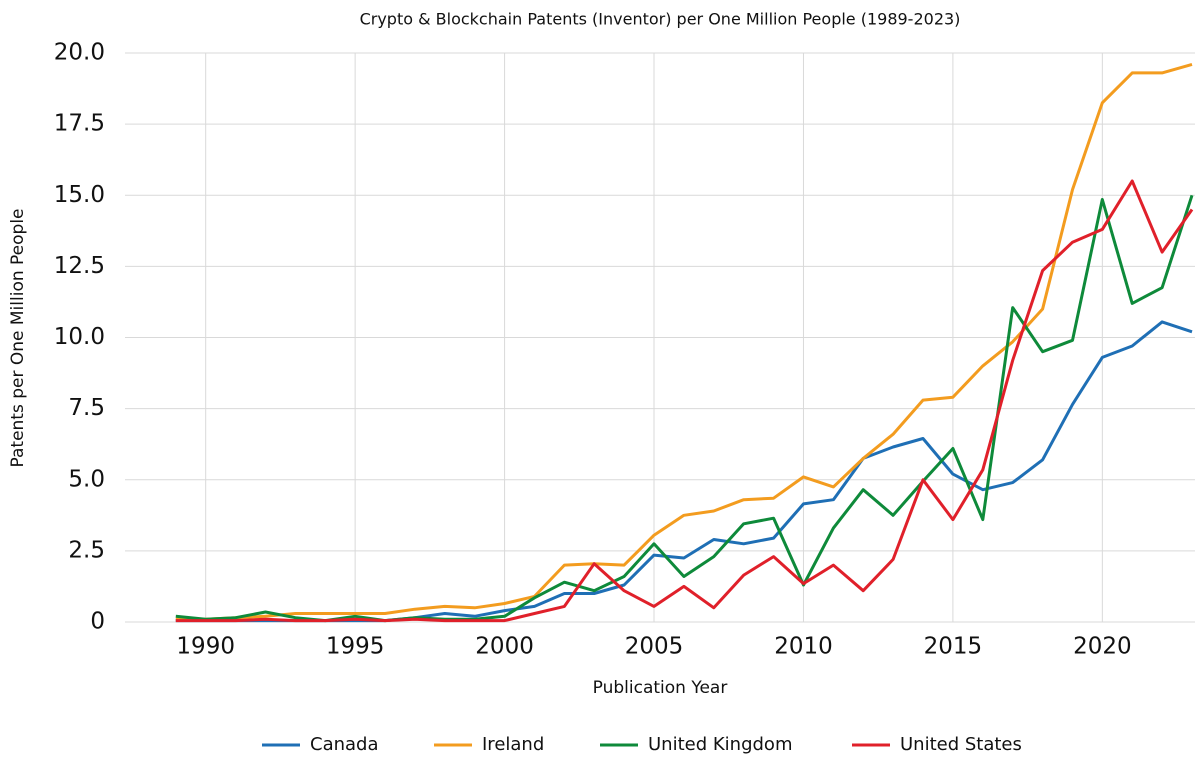 The image size is (1200, 758). I want to click on x-tick-label: 2000, so click(504, 647).